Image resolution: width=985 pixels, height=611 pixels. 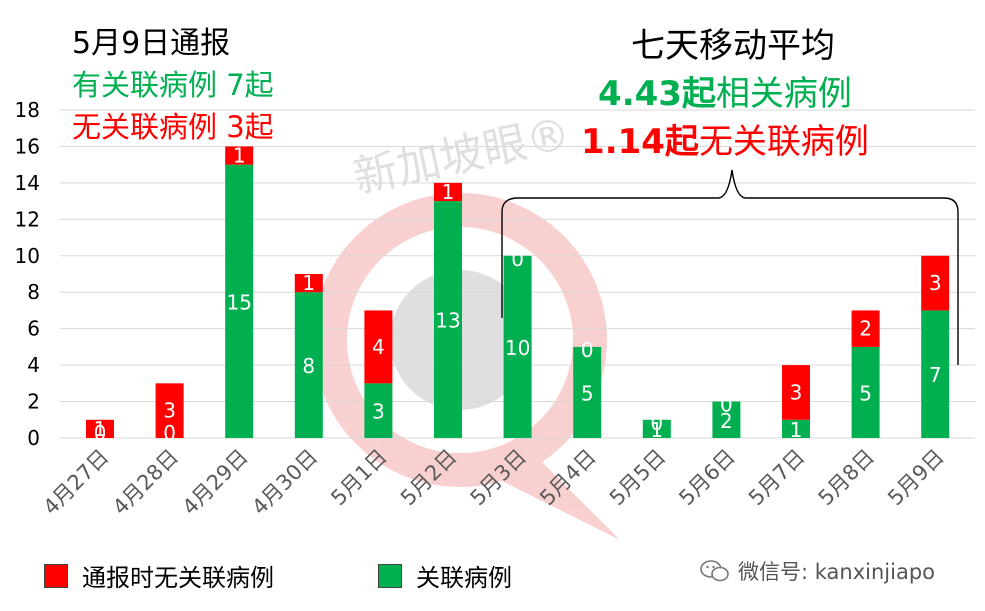 What do you see at coordinates (178, 578) in the screenshot?
I see `legend-label-unlinked: 通报时无关联病例` at bounding box center [178, 578].